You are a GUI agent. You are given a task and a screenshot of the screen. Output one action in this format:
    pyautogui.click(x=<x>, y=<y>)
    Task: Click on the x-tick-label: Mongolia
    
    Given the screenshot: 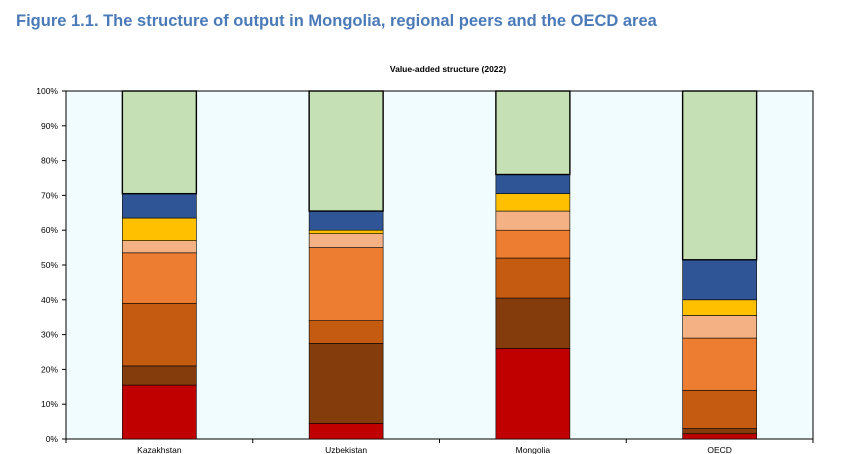 What is the action you would take?
    pyautogui.click(x=533, y=449)
    